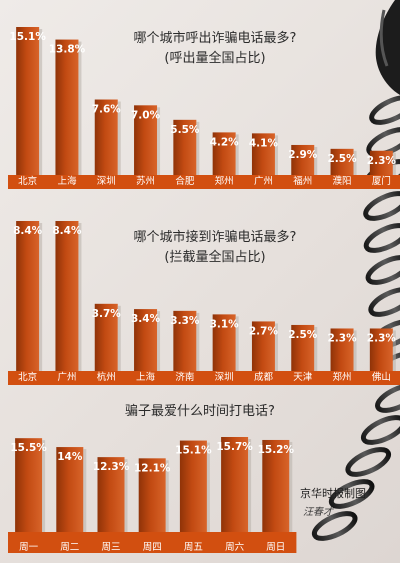 This screenshot has width=400, height=563. What do you see at coordinates (185, 321) in the screenshot?
I see `data-label: 3.3%` at bounding box center [185, 321].